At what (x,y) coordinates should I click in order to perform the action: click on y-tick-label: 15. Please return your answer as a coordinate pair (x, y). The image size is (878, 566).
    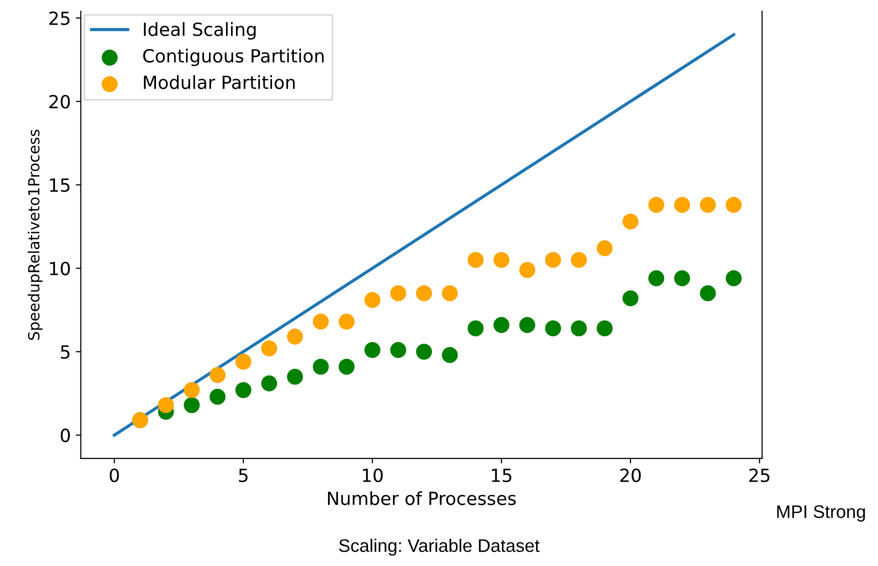
    Looking at the image, I should click on (60, 185).